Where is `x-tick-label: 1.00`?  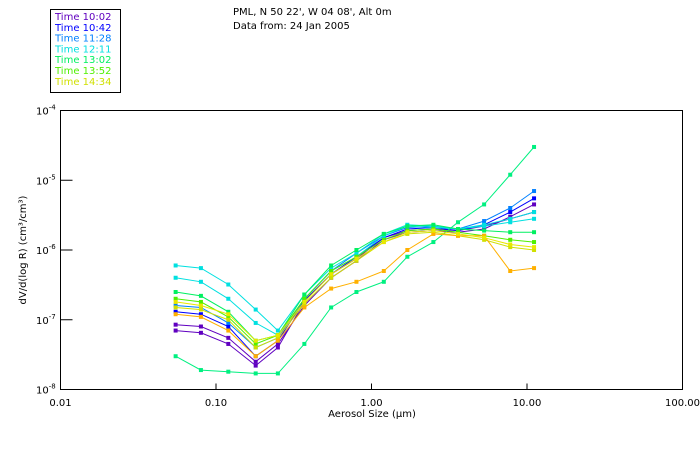
x-tick-label: 1.00 is located at coordinates (371, 403).